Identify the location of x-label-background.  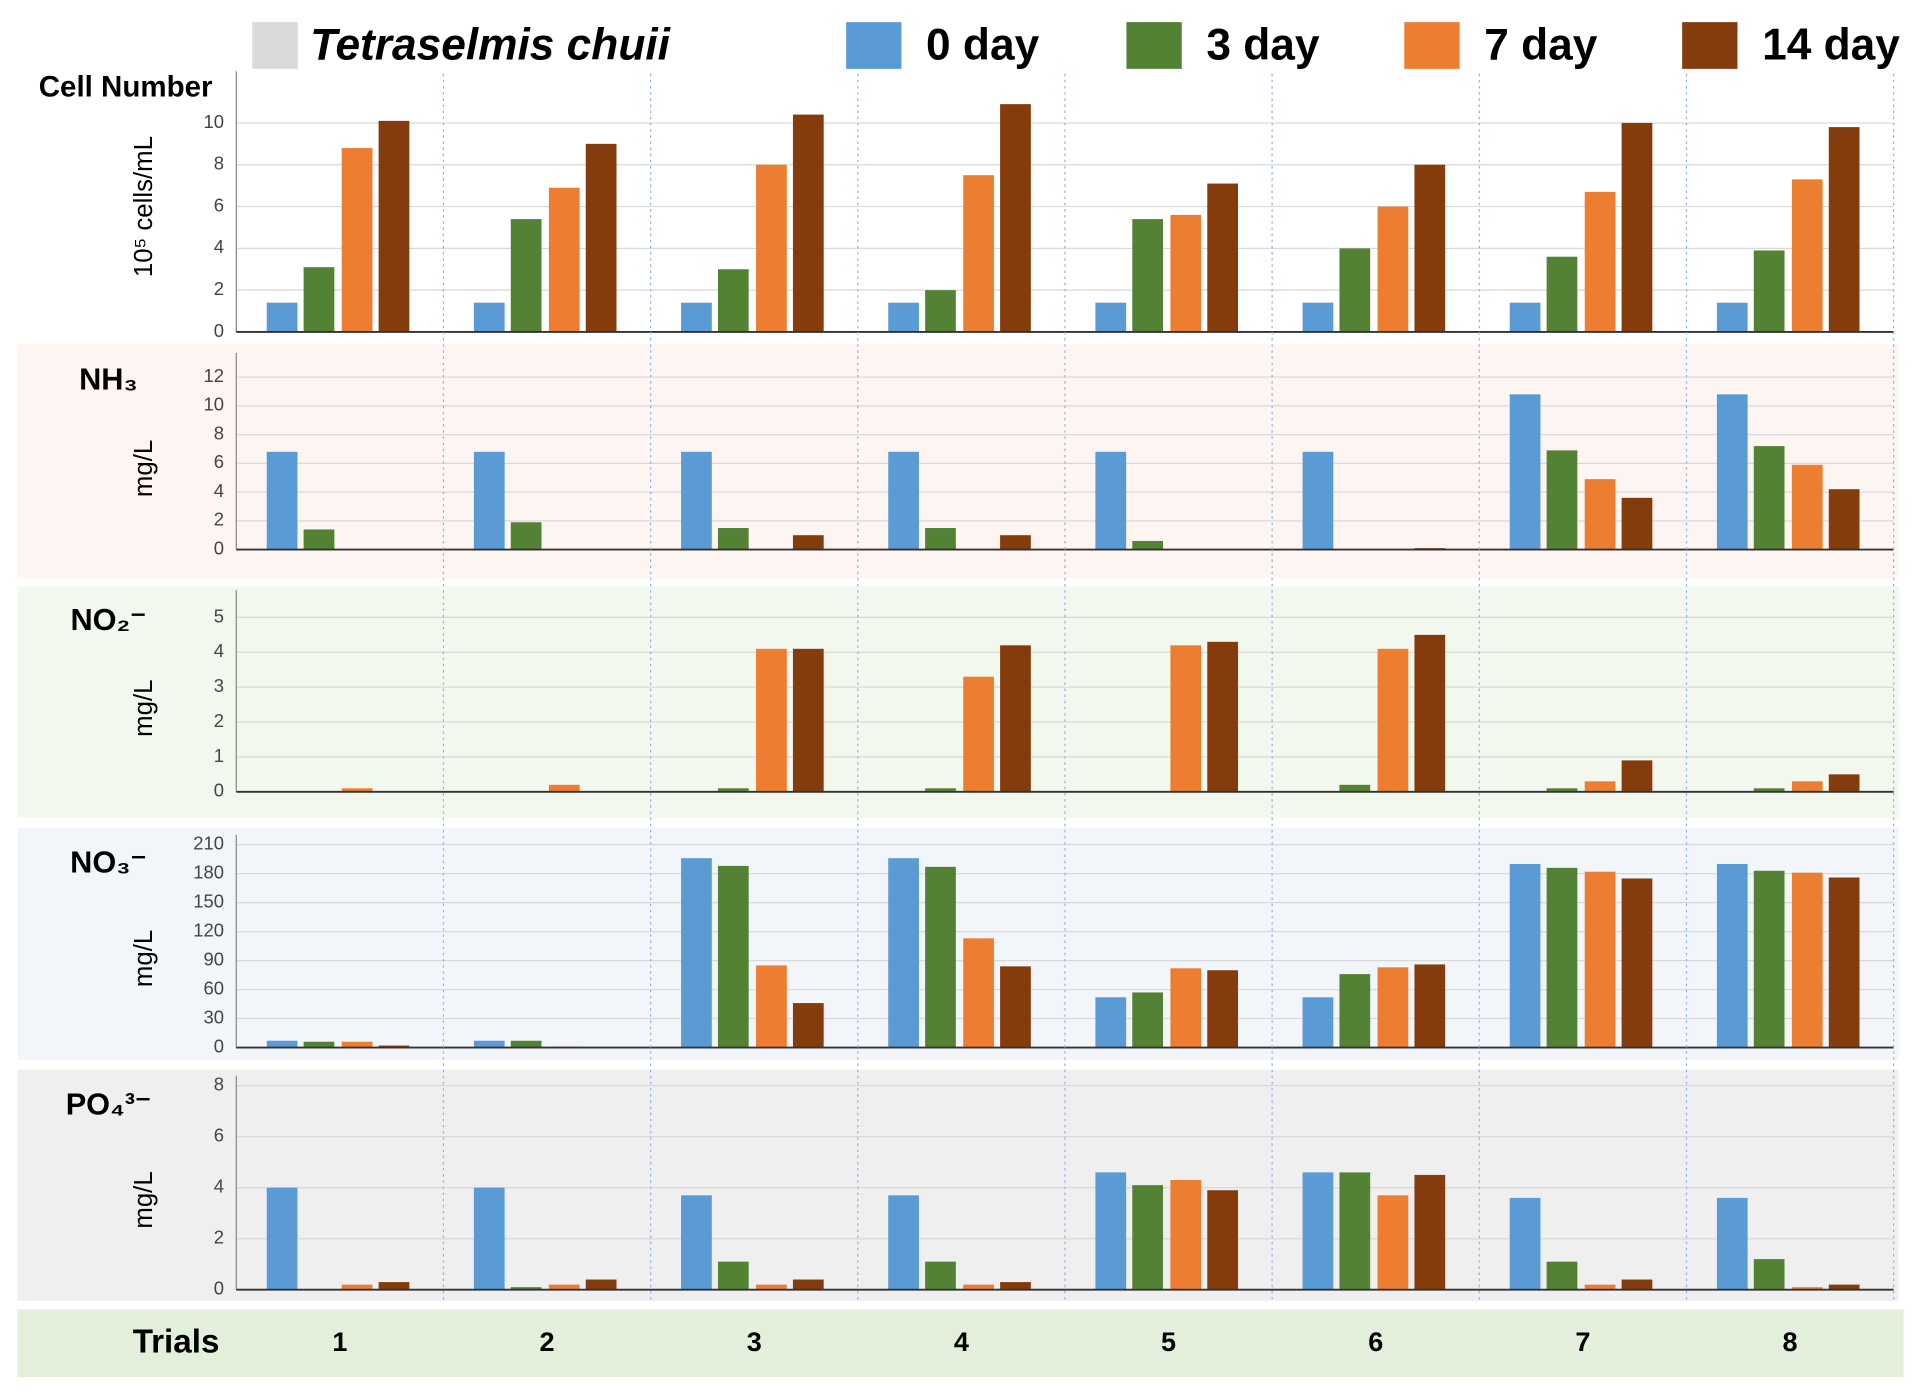
(960, 1343).